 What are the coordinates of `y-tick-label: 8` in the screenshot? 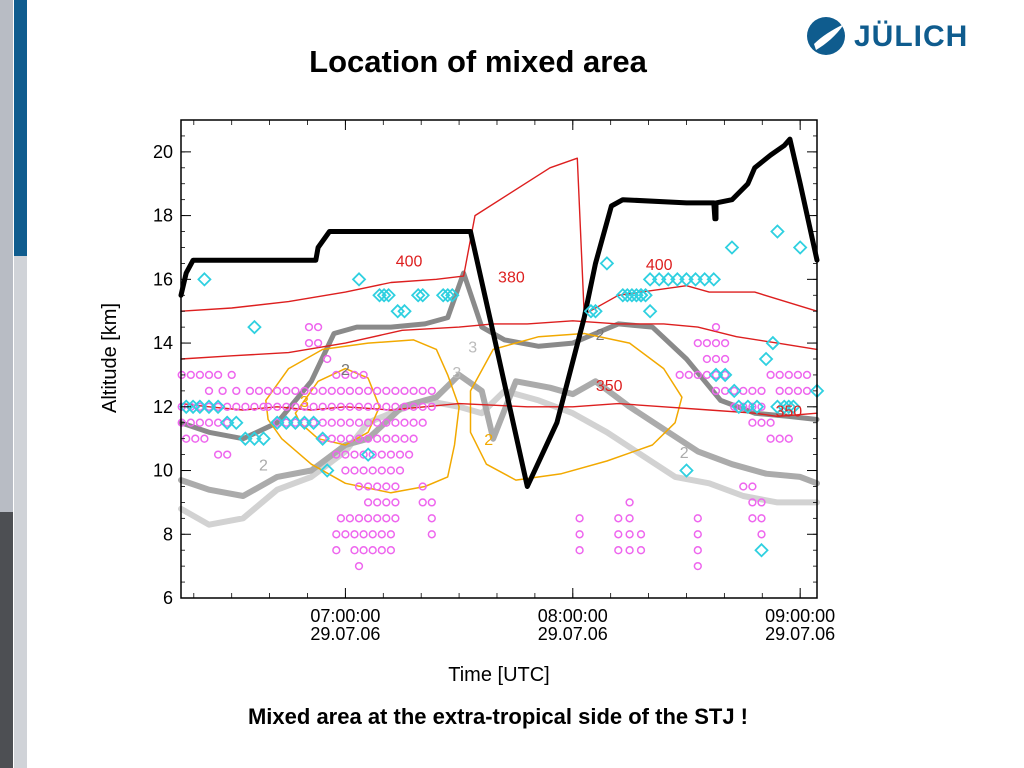 It's located at (168, 534).